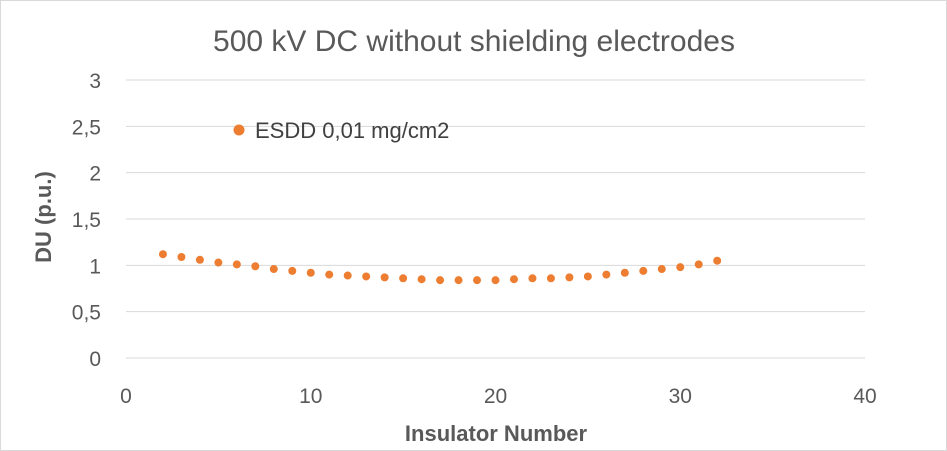 This screenshot has width=947, height=451. I want to click on y-tick-label: 2,5, so click(86, 127).